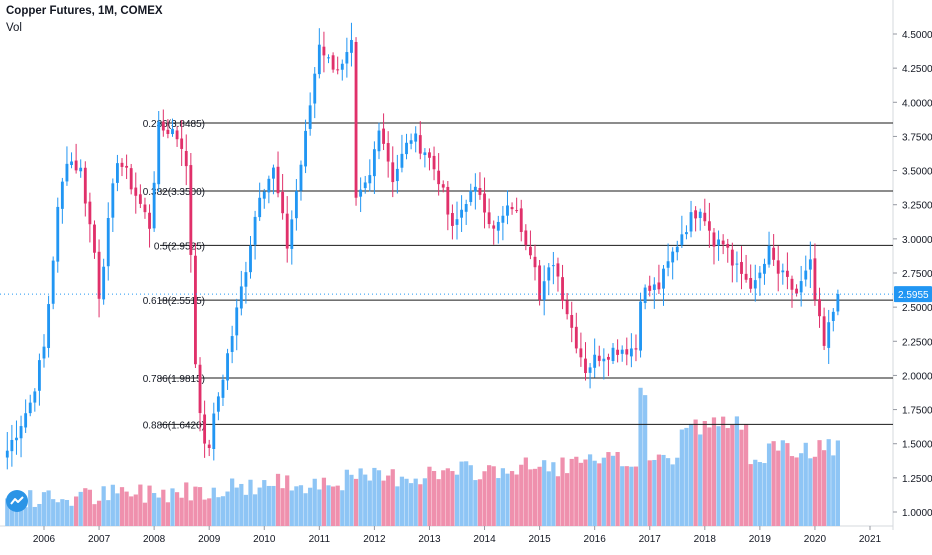 Image resolution: width=932 pixels, height=555 pixels. I want to click on tradingview-logo-icon, so click(17, 501).